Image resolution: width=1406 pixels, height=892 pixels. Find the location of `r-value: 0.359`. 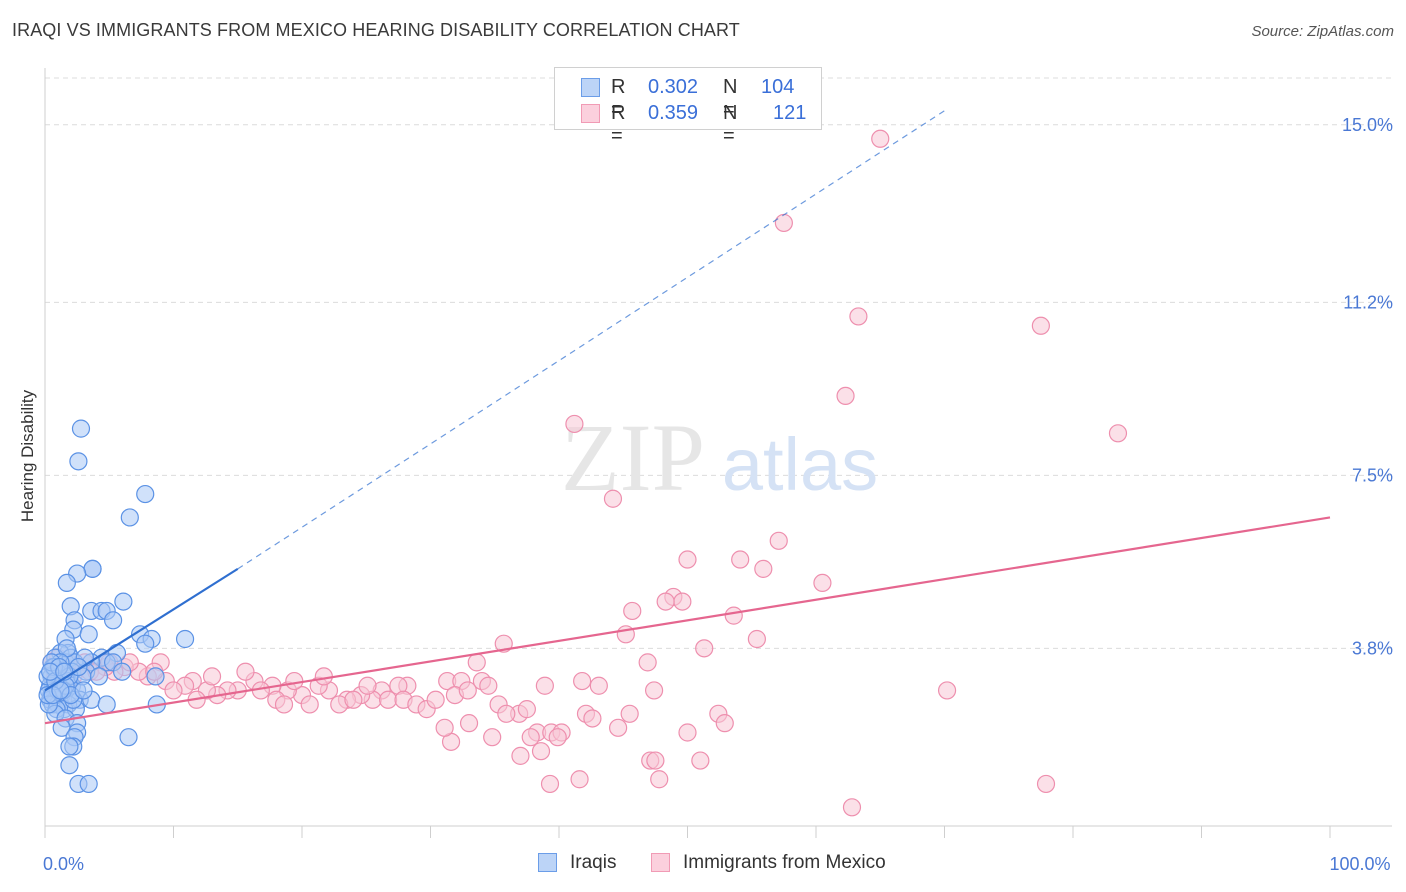

r-value: 0.359 is located at coordinates (673, 113).